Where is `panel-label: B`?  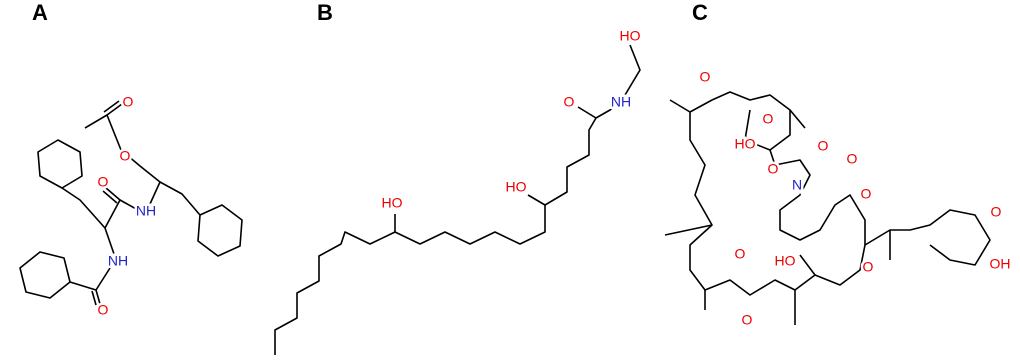
panel-label: B is located at coordinates (325, 12).